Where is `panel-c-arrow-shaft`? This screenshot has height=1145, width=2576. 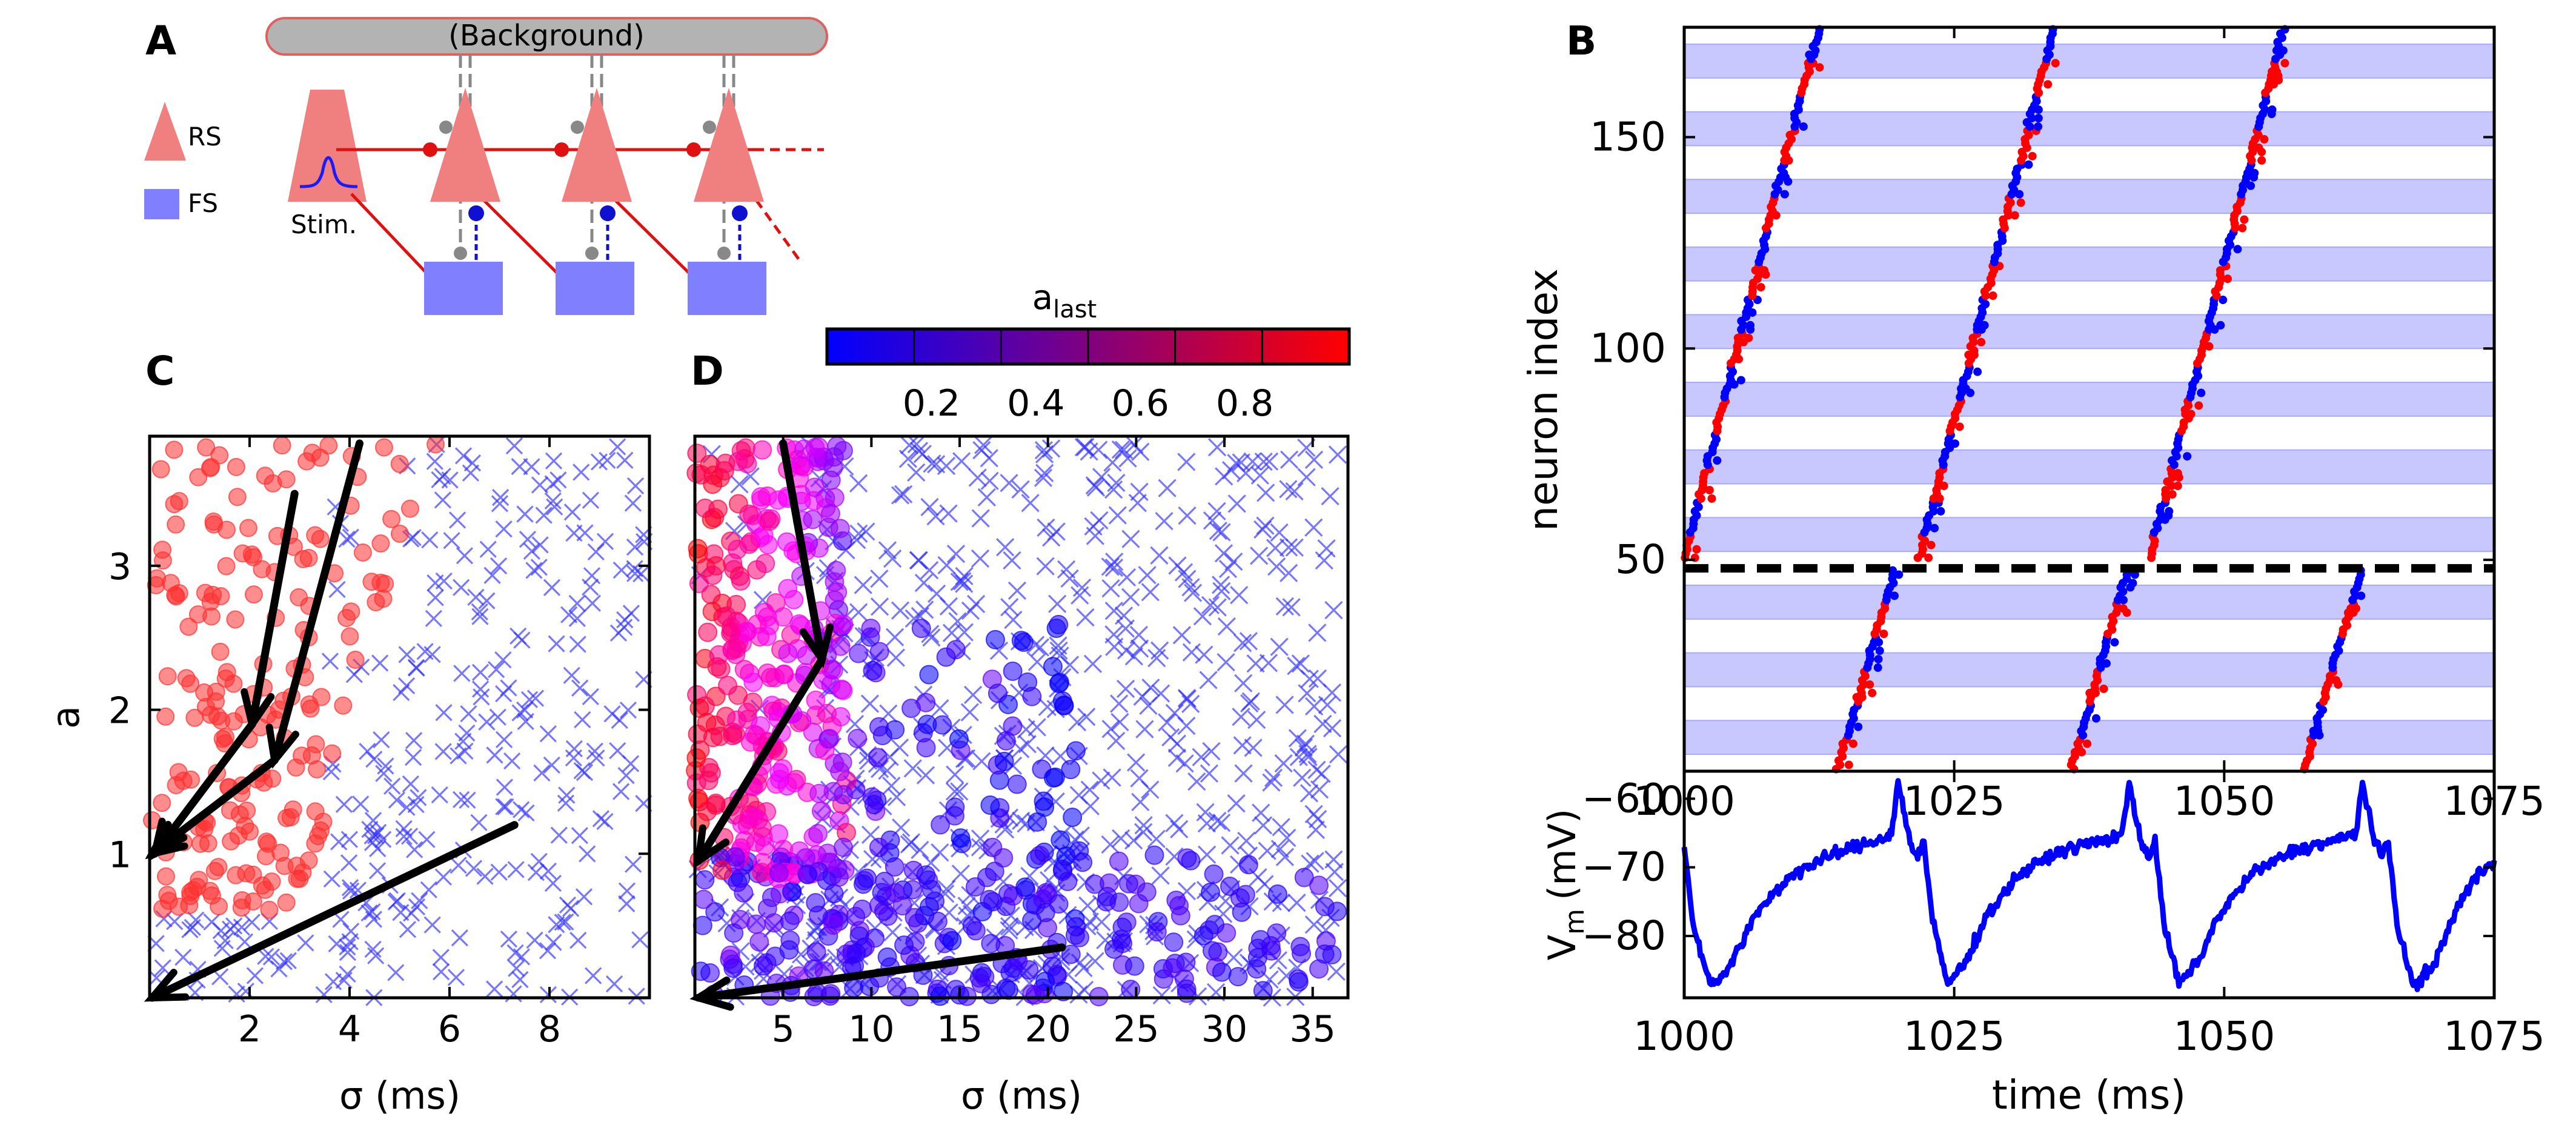 panel-c-arrow-shaft is located at coordinates (273, 609).